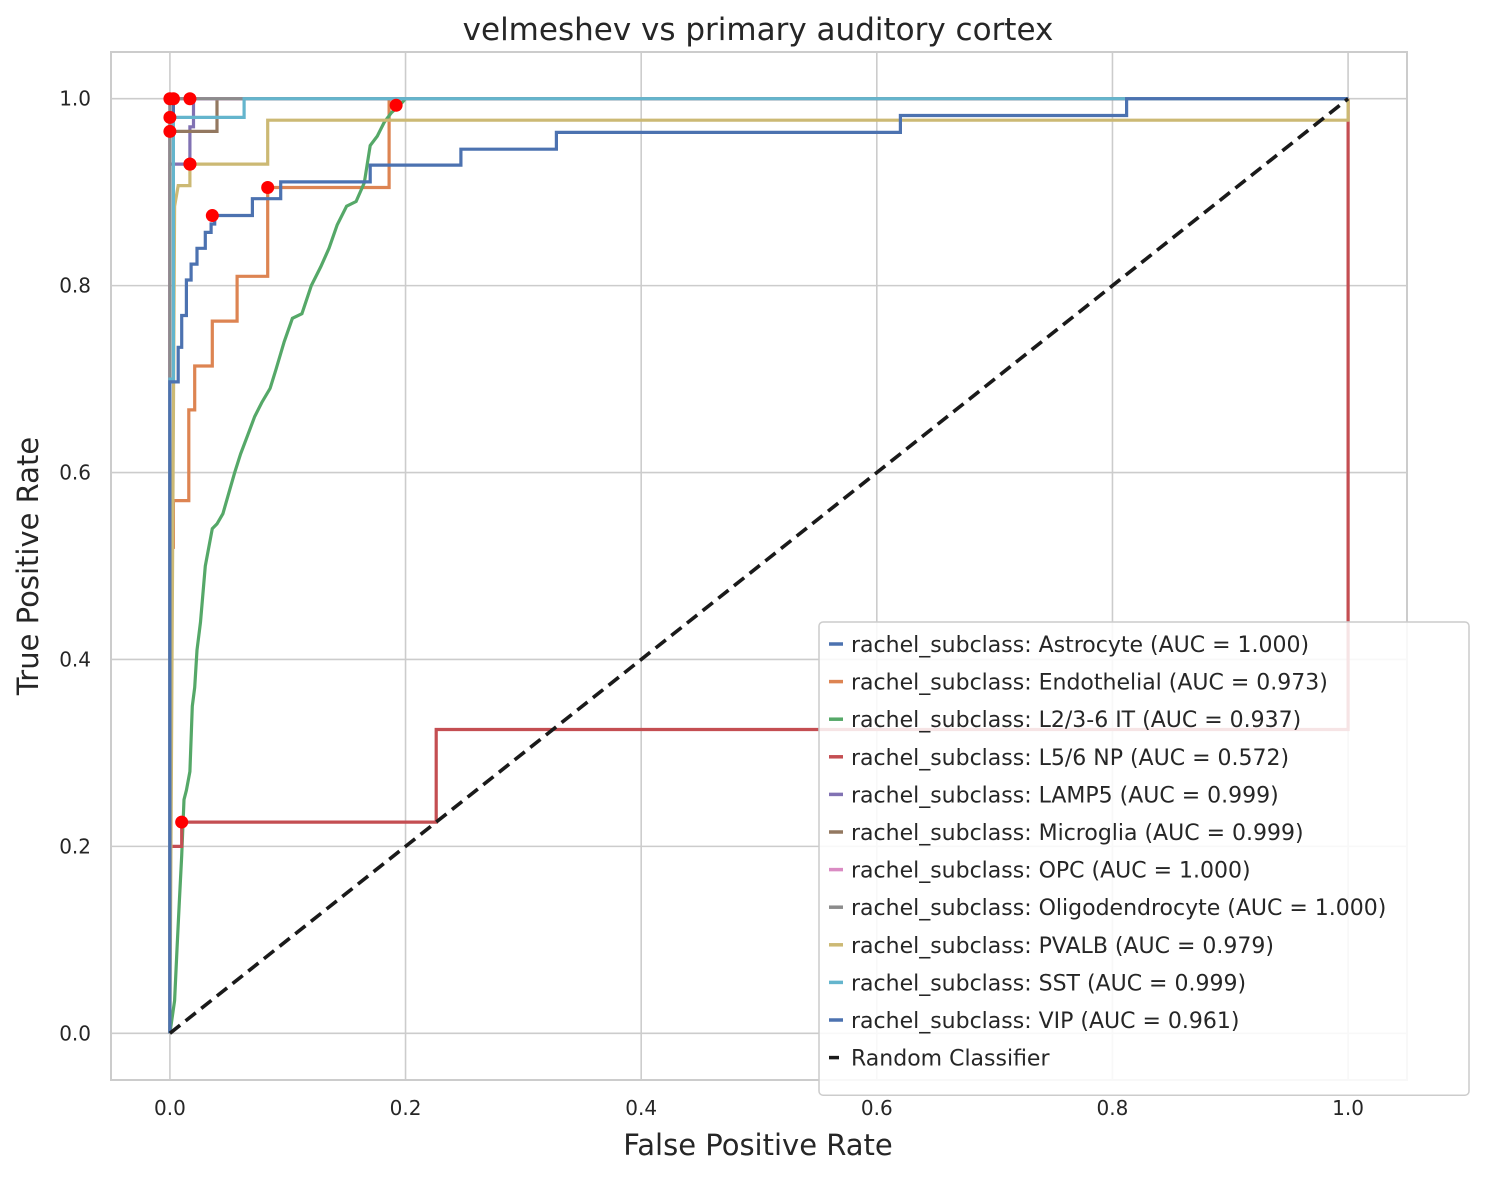 The width and height of the screenshot is (1485, 1177). Describe the element at coordinates (1048, 983) in the screenshot. I see `legend-label: rachel_subclass: SST (AUC = 0.999)` at that location.